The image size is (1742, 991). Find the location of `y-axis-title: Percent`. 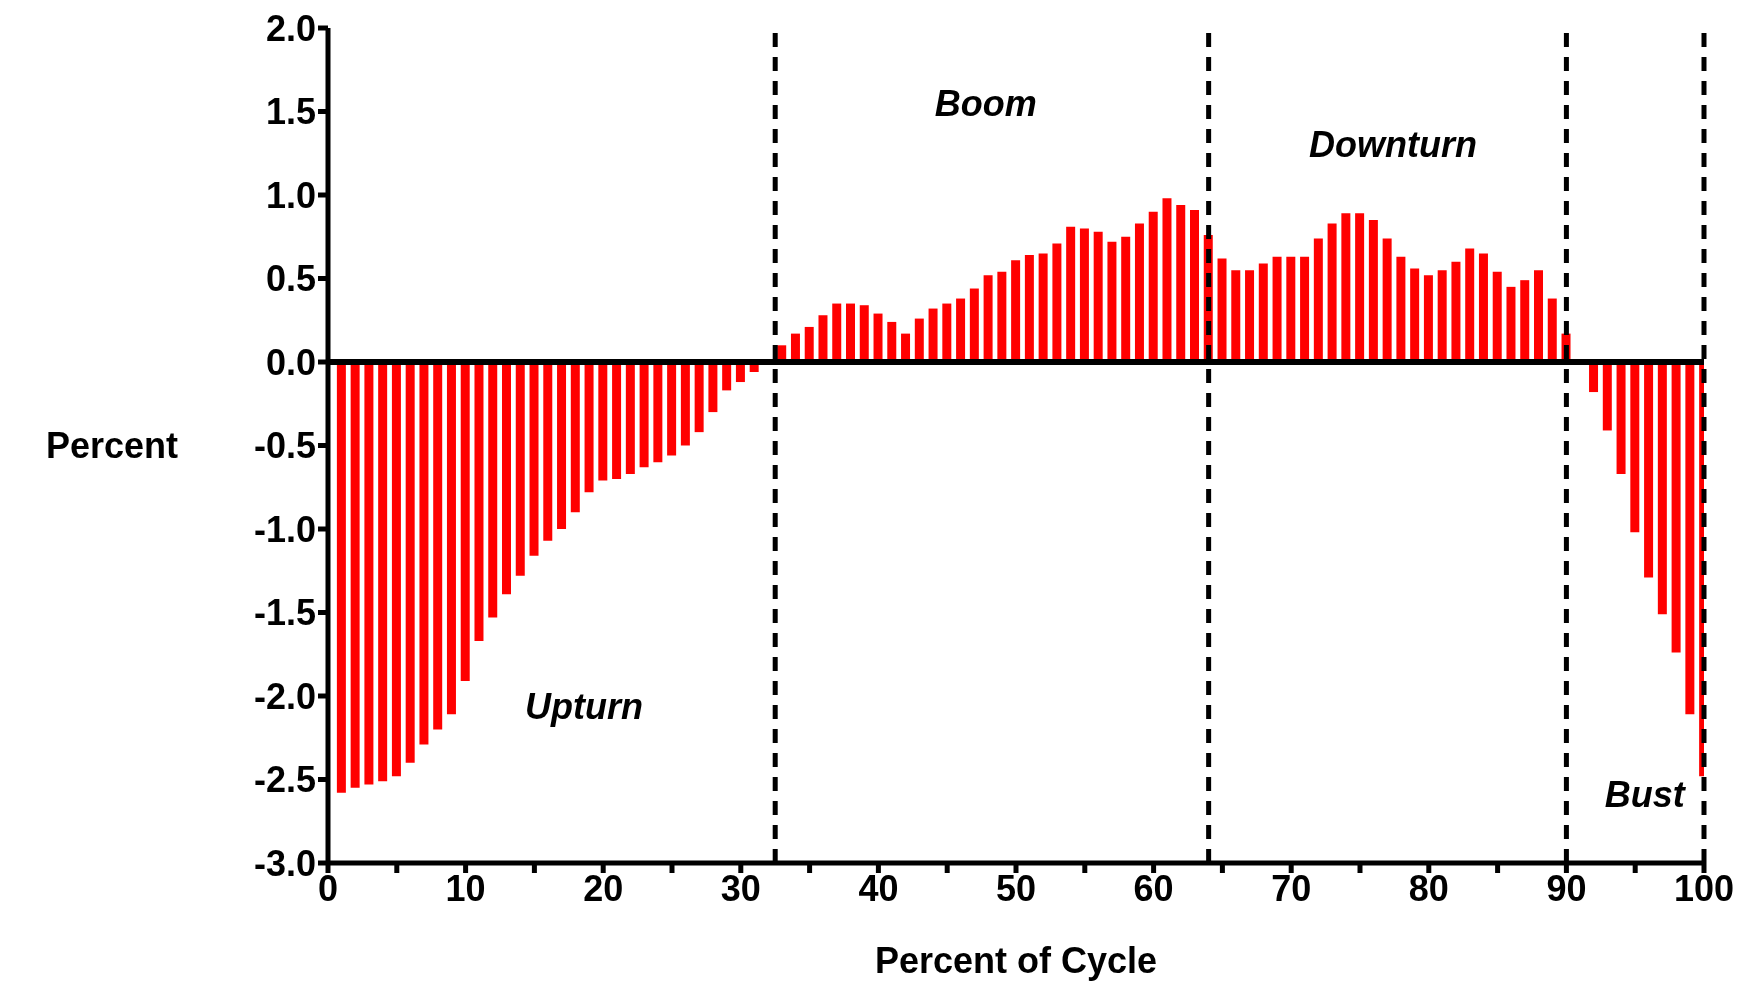

y-axis-title: Percent is located at coordinates (111, 446).